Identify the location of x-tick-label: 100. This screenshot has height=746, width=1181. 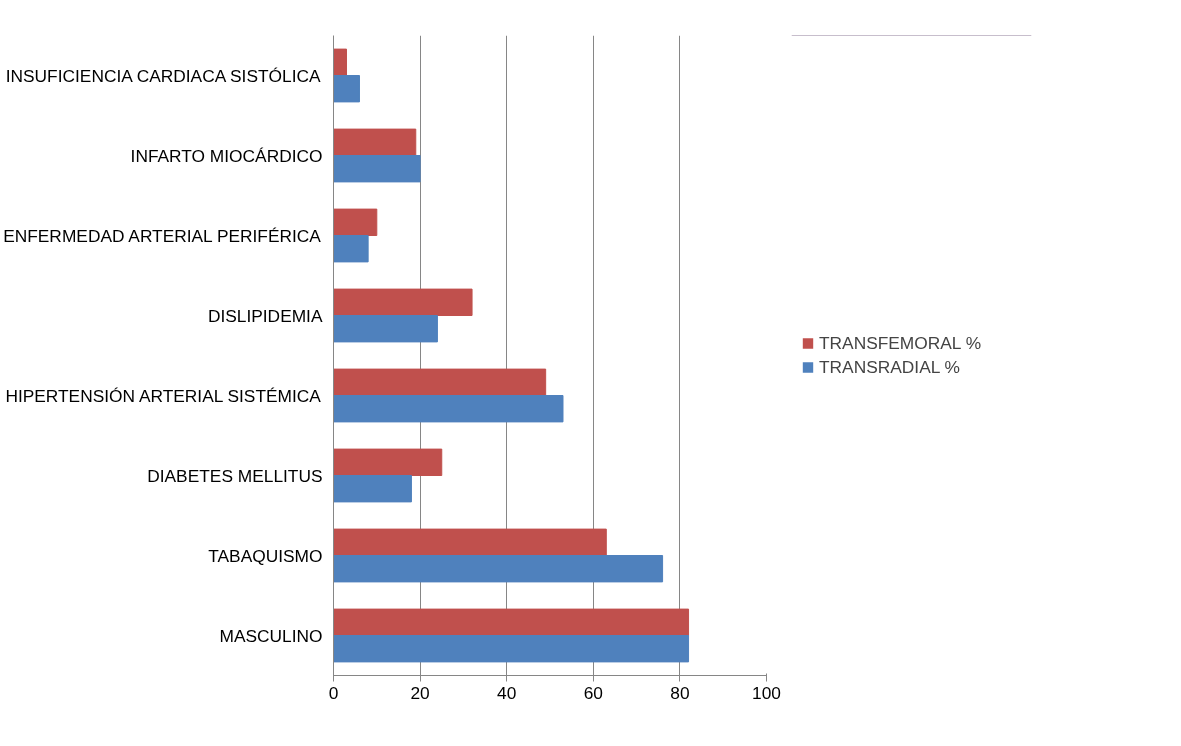
(766, 692).